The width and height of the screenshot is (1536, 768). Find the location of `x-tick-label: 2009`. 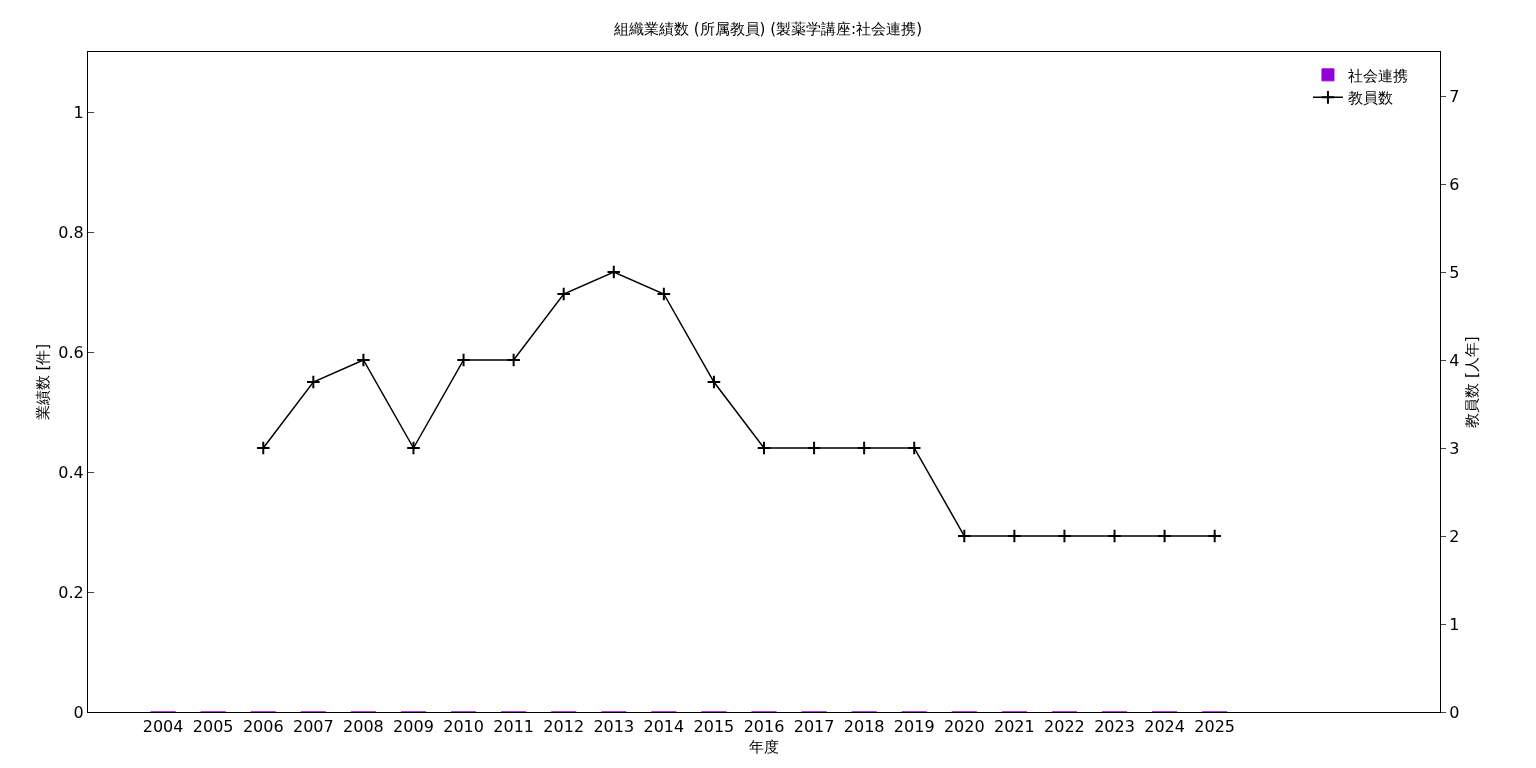

x-tick-label: 2009 is located at coordinates (413, 727).